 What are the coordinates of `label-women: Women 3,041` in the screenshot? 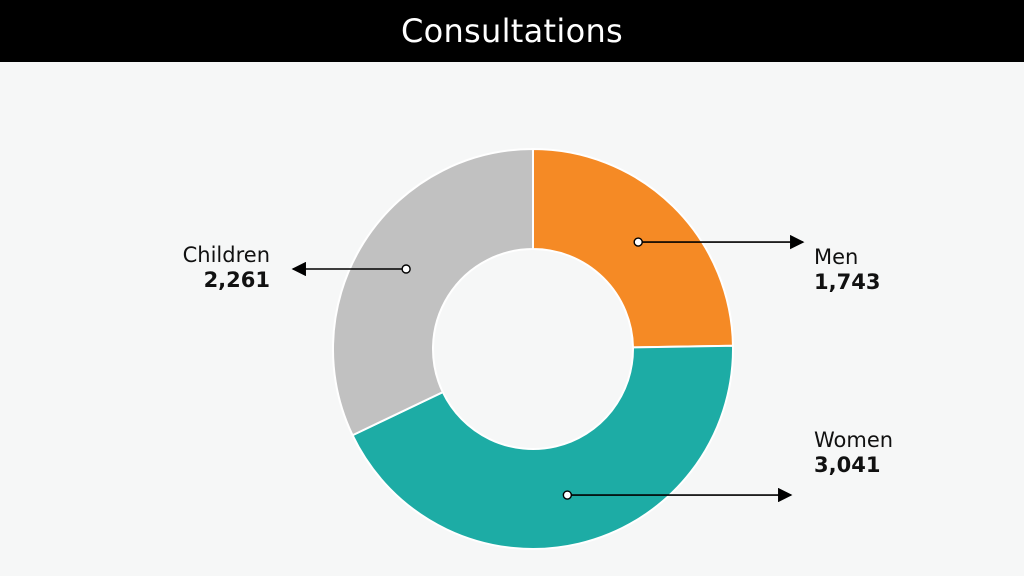 It's located at (884, 453).